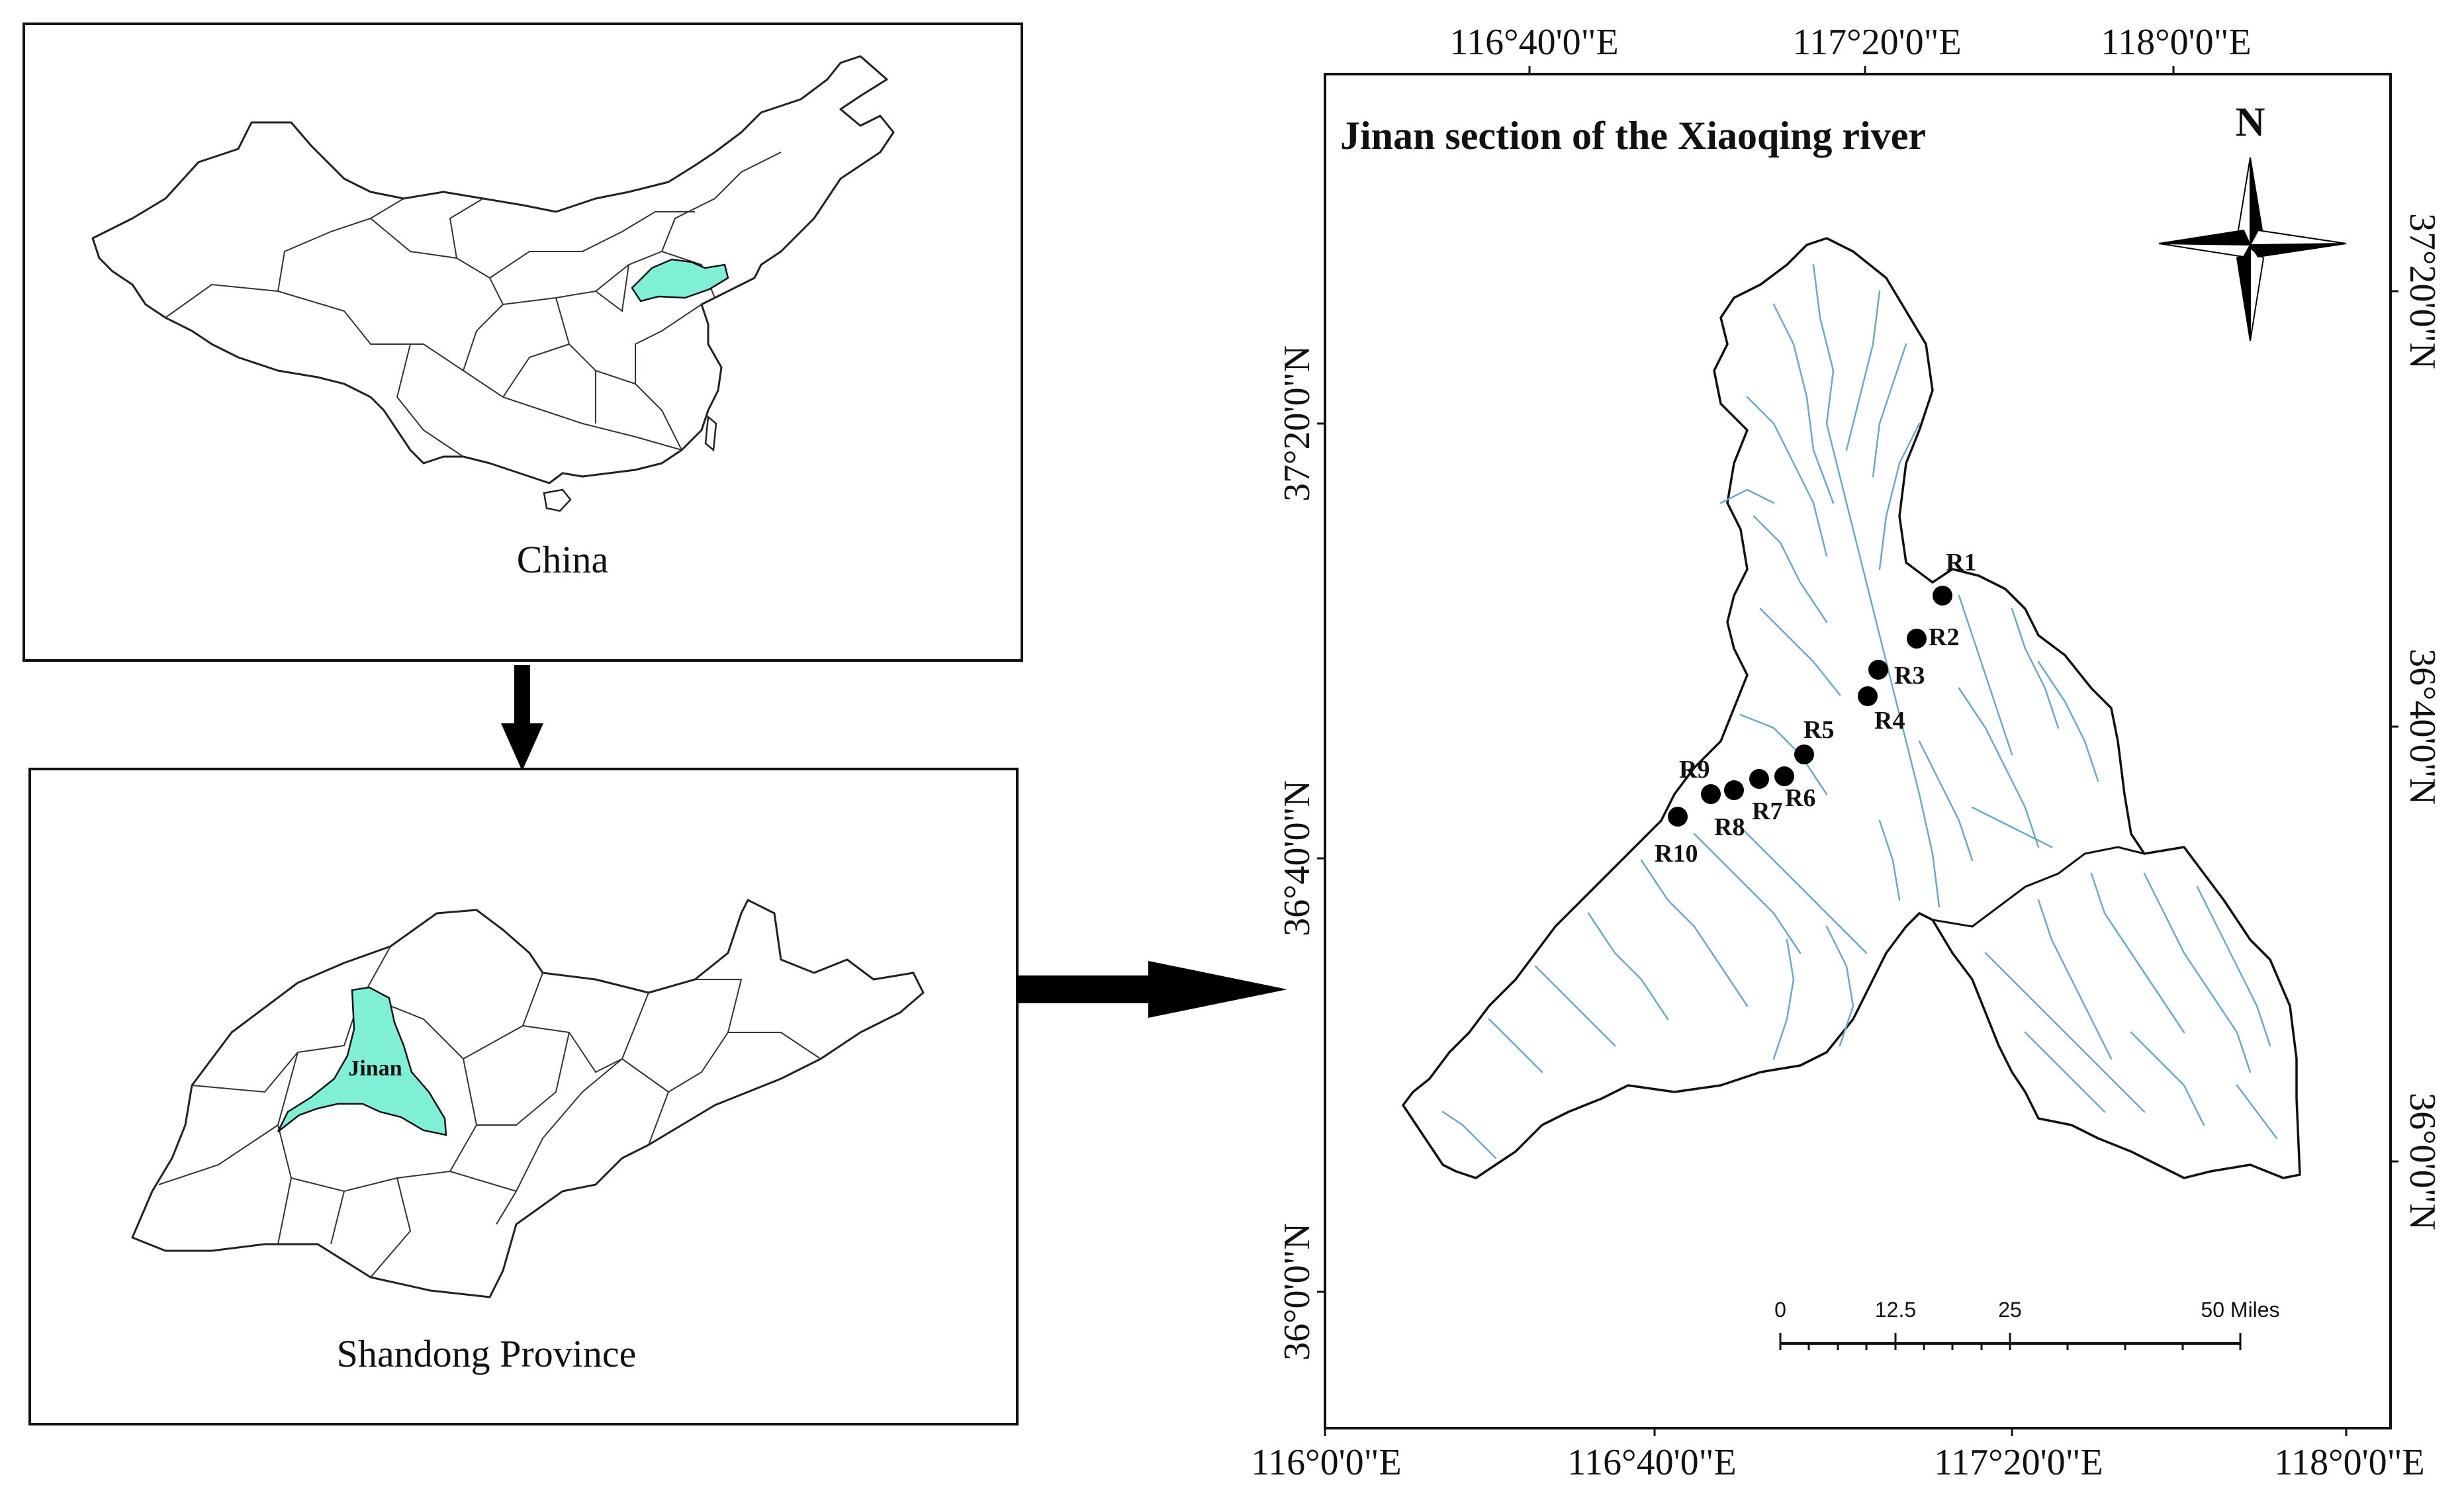 Image resolution: width=2464 pixels, height=1493 pixels. Describe the element at coordinates (1784, 776) in the screenshot. I see `site-marker-r6` at that location.